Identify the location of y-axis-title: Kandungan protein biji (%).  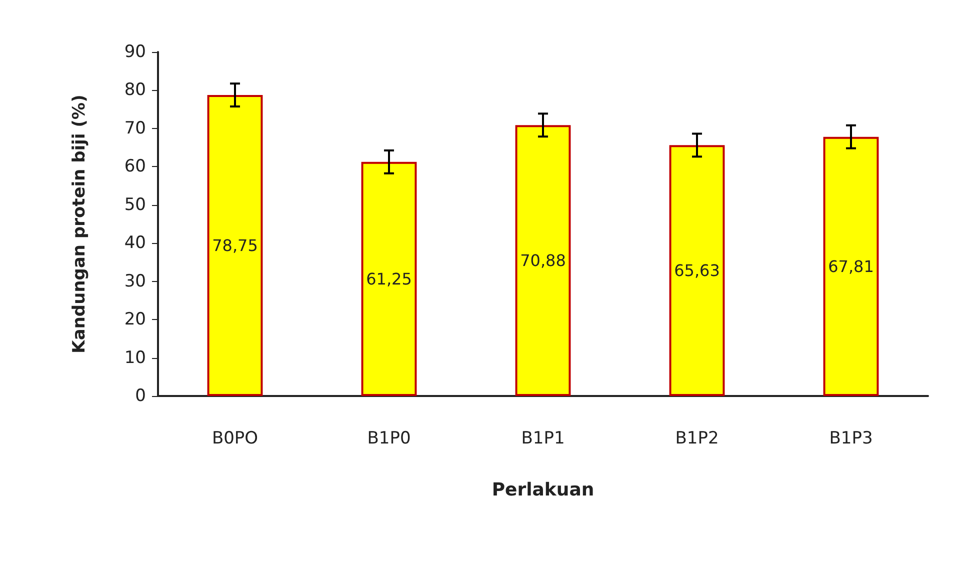
(80, 224).